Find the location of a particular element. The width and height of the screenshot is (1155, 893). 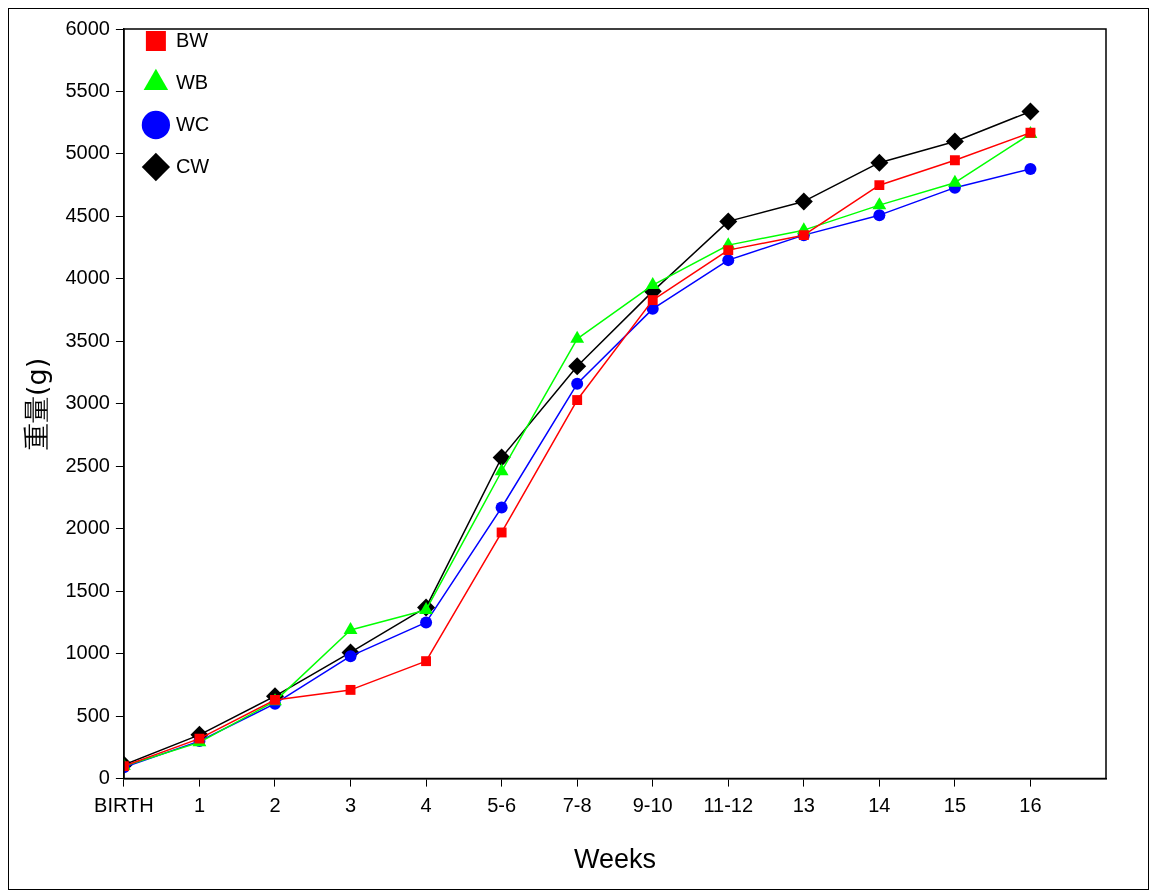

y-axis-title: 重量(g) is located at coordinates (37, 403).